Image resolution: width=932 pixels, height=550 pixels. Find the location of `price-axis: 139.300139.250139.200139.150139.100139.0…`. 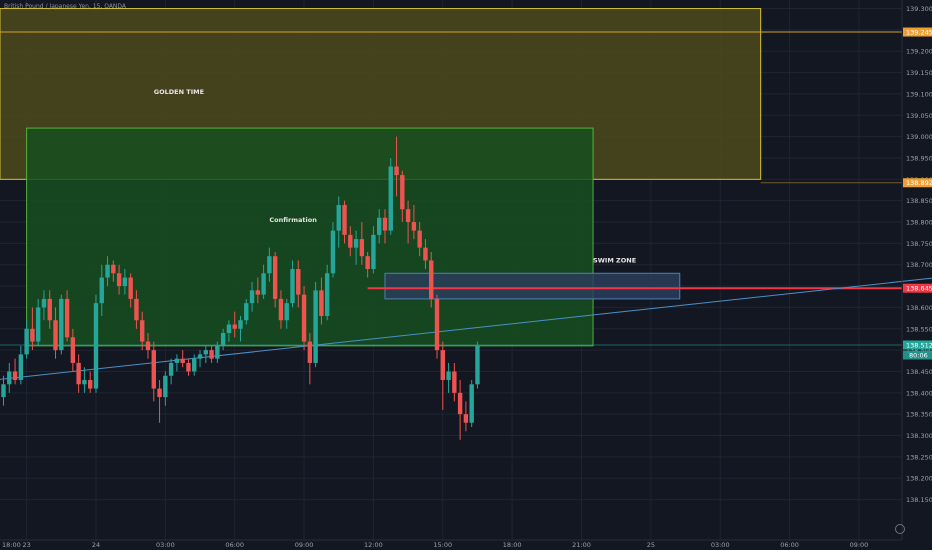

price-axis: 139.300139.250139.200139.150139.100139.0… is located at coordinates (917, 254).